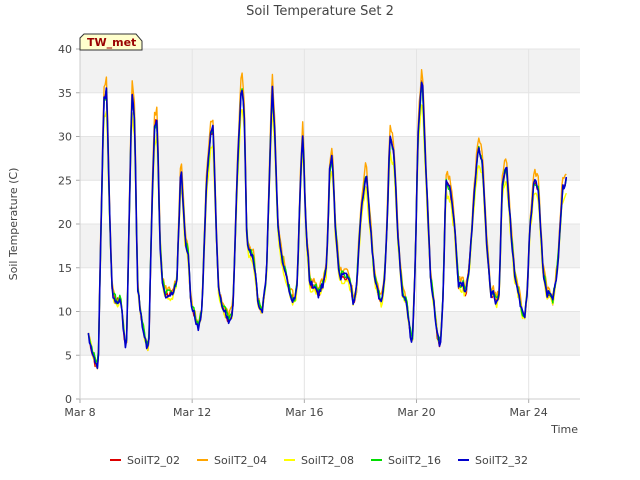 Image resolution: width=640 pixels, height=480 pixels. Describe the element at coordinates (320, 11) in the screenshot. I see `chart-title: Soil Temperature Set 2` at that location.